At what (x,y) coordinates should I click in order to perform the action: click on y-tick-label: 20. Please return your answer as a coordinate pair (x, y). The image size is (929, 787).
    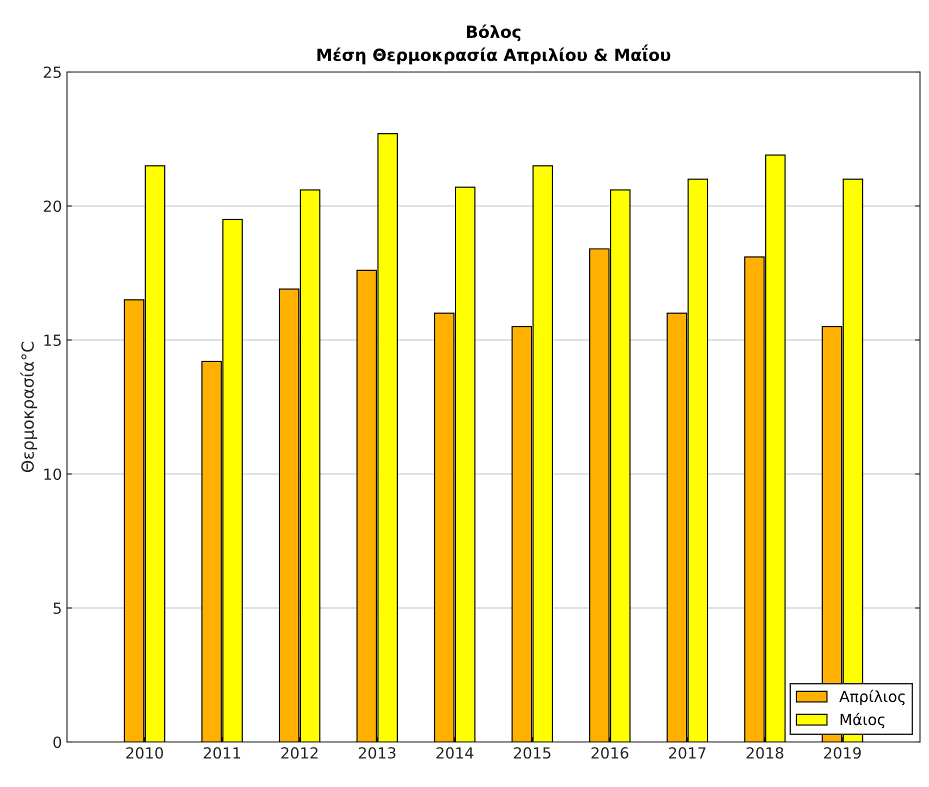
    Looking at the image, I should click on (53, 206).